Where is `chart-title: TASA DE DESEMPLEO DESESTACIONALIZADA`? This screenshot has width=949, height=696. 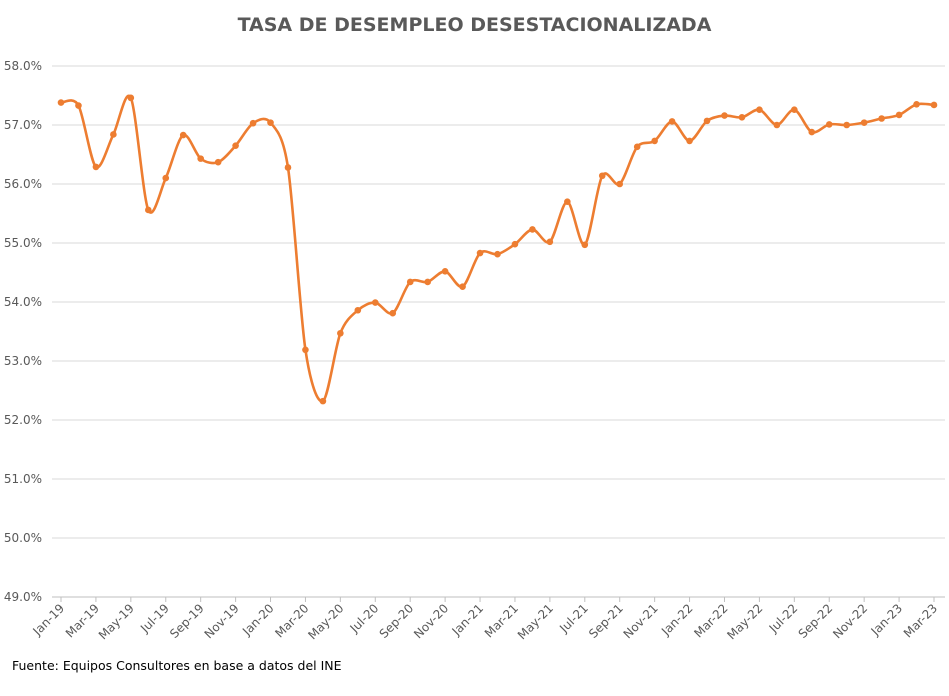 chart-title: TASA DE DESEMPLEO DESESTACIONALIZADA is located at coordinates (474, 25).